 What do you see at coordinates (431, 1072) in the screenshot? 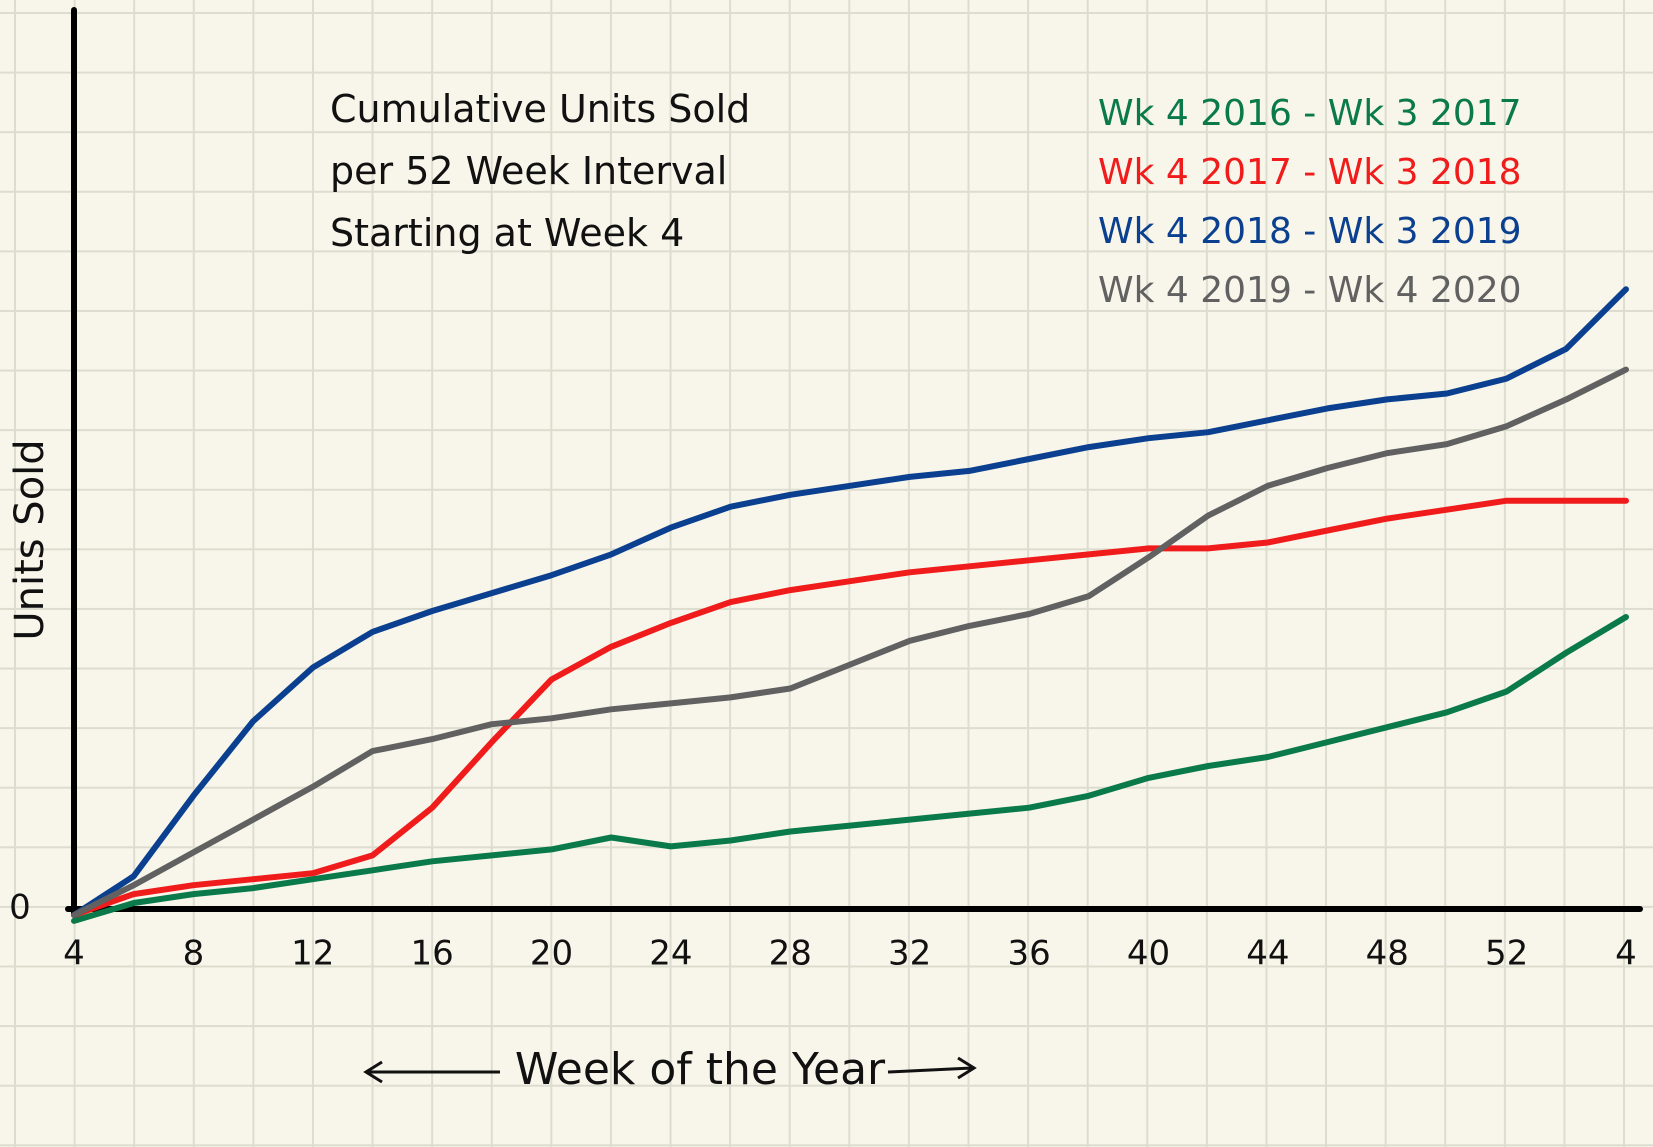
I see `arrow-left` at bounding box center [431, 1072].